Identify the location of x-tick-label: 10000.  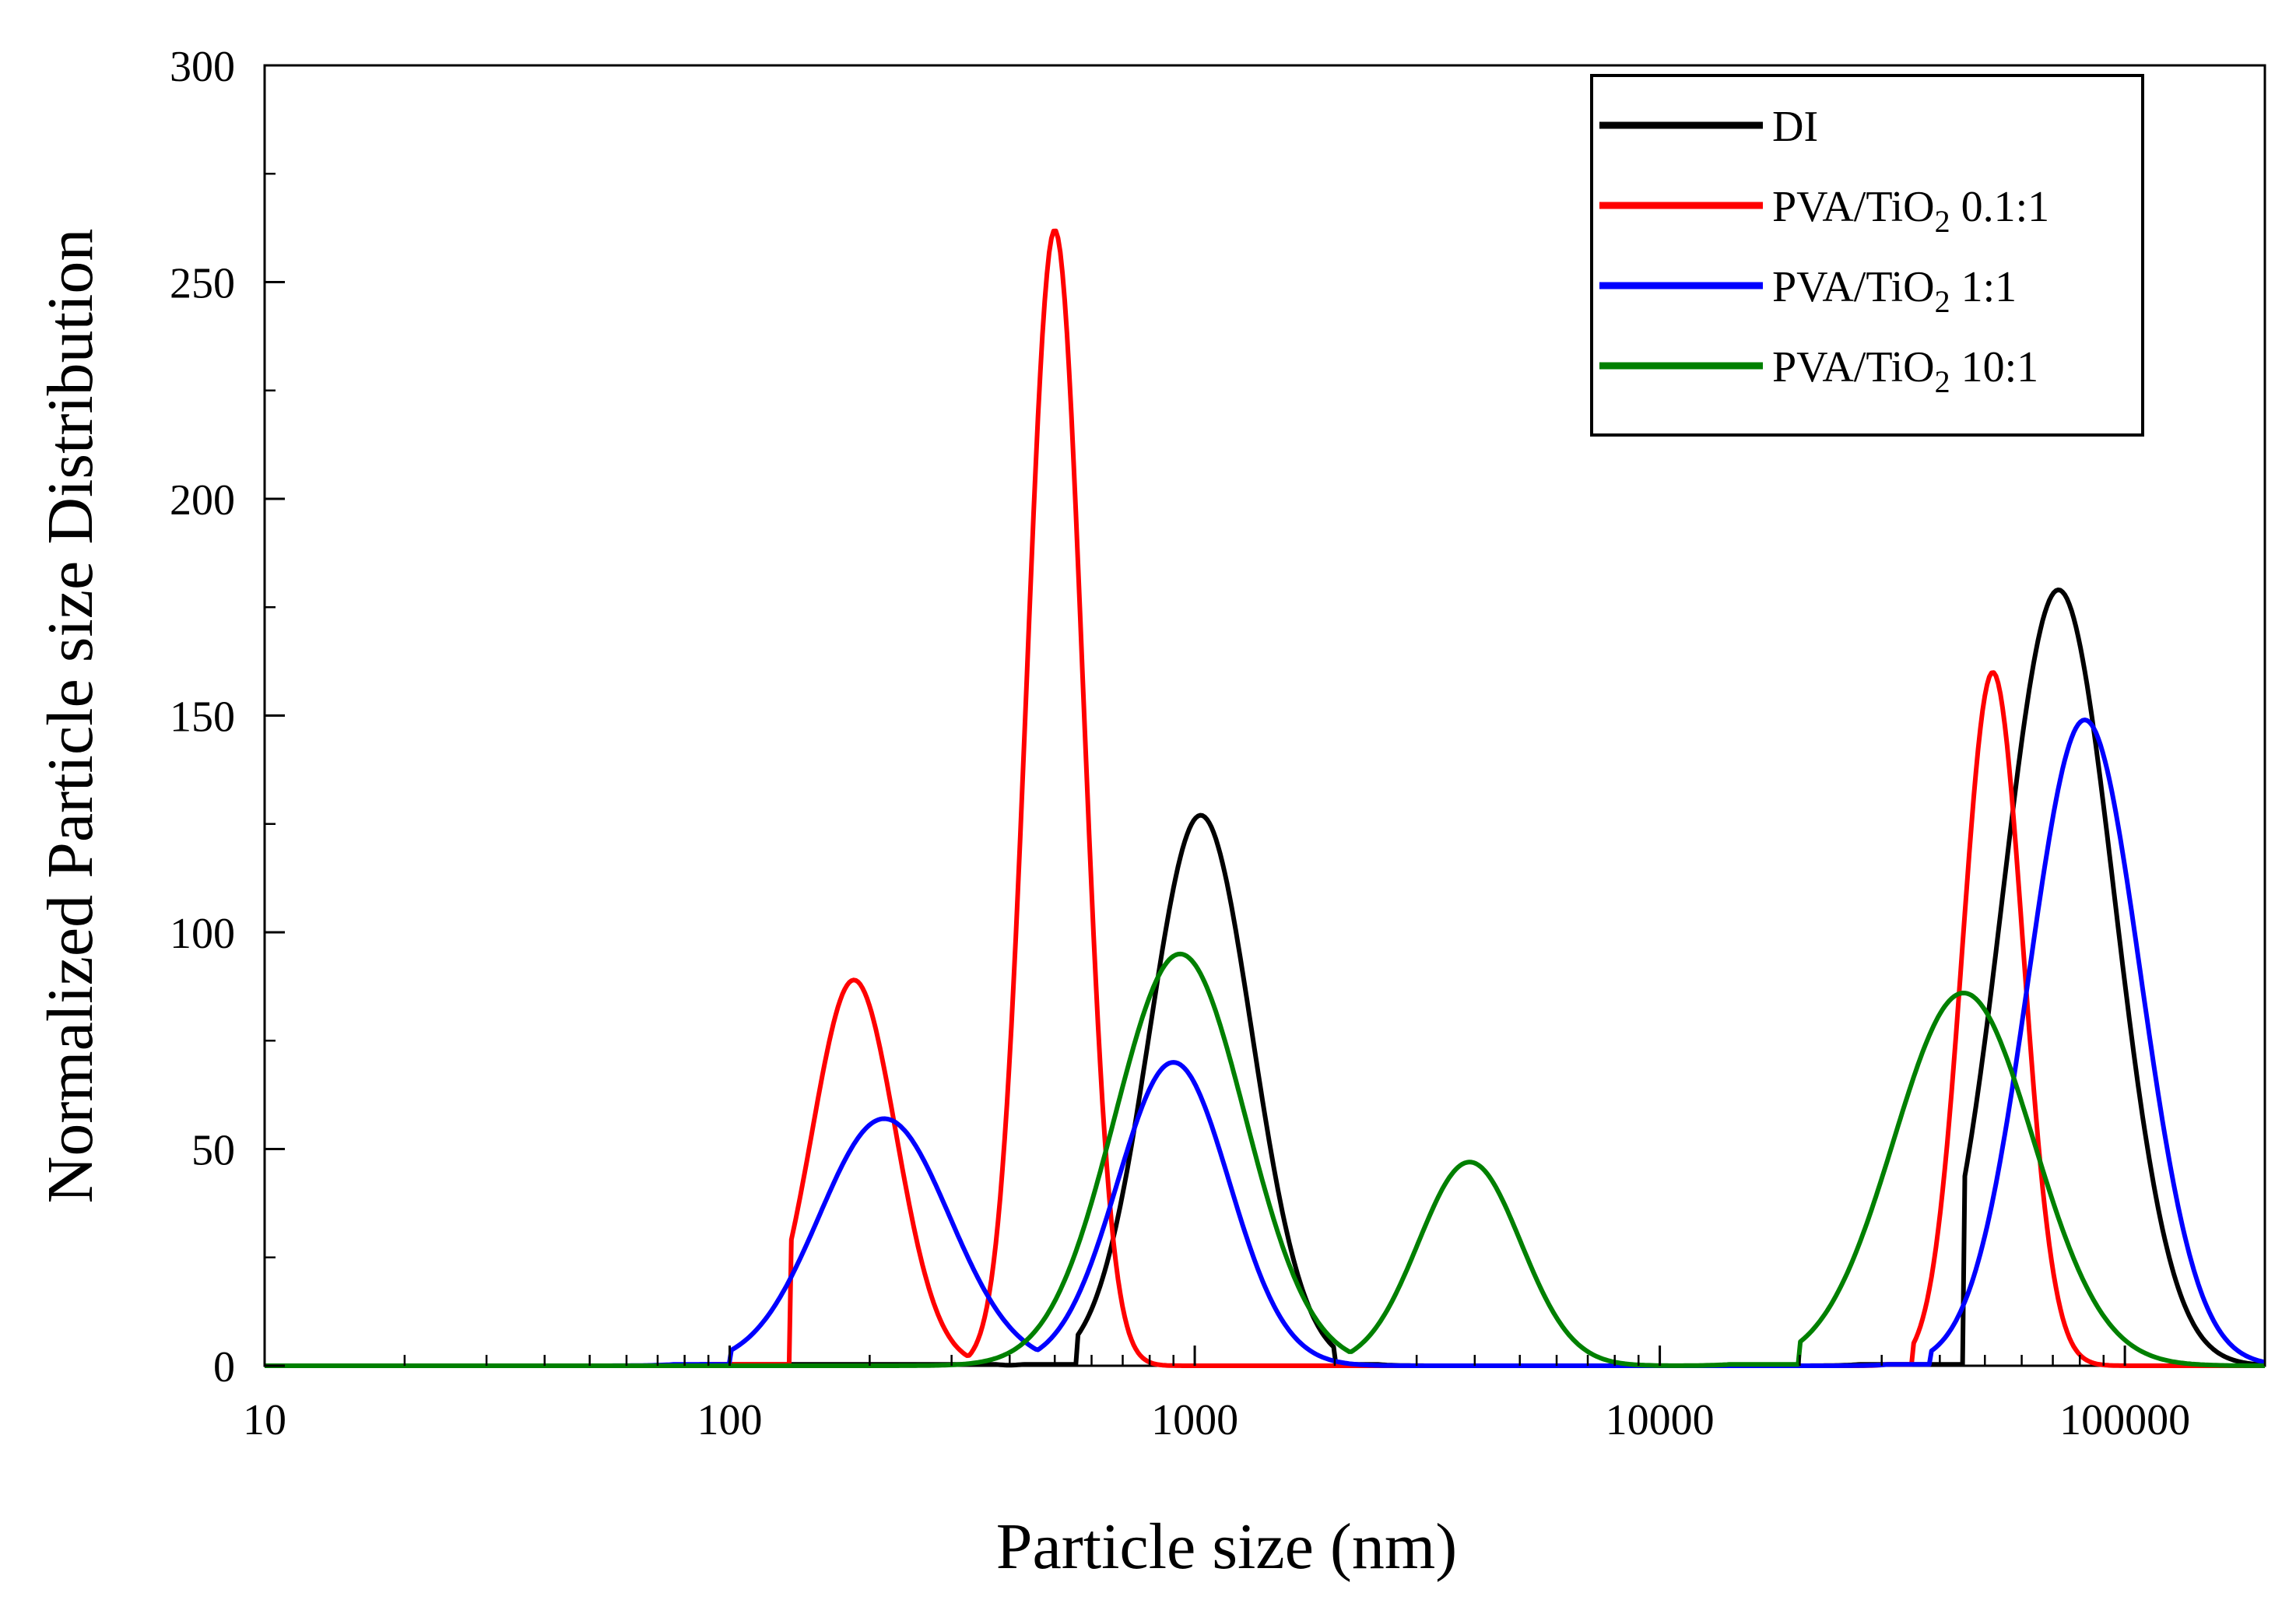
(1660, 1420).